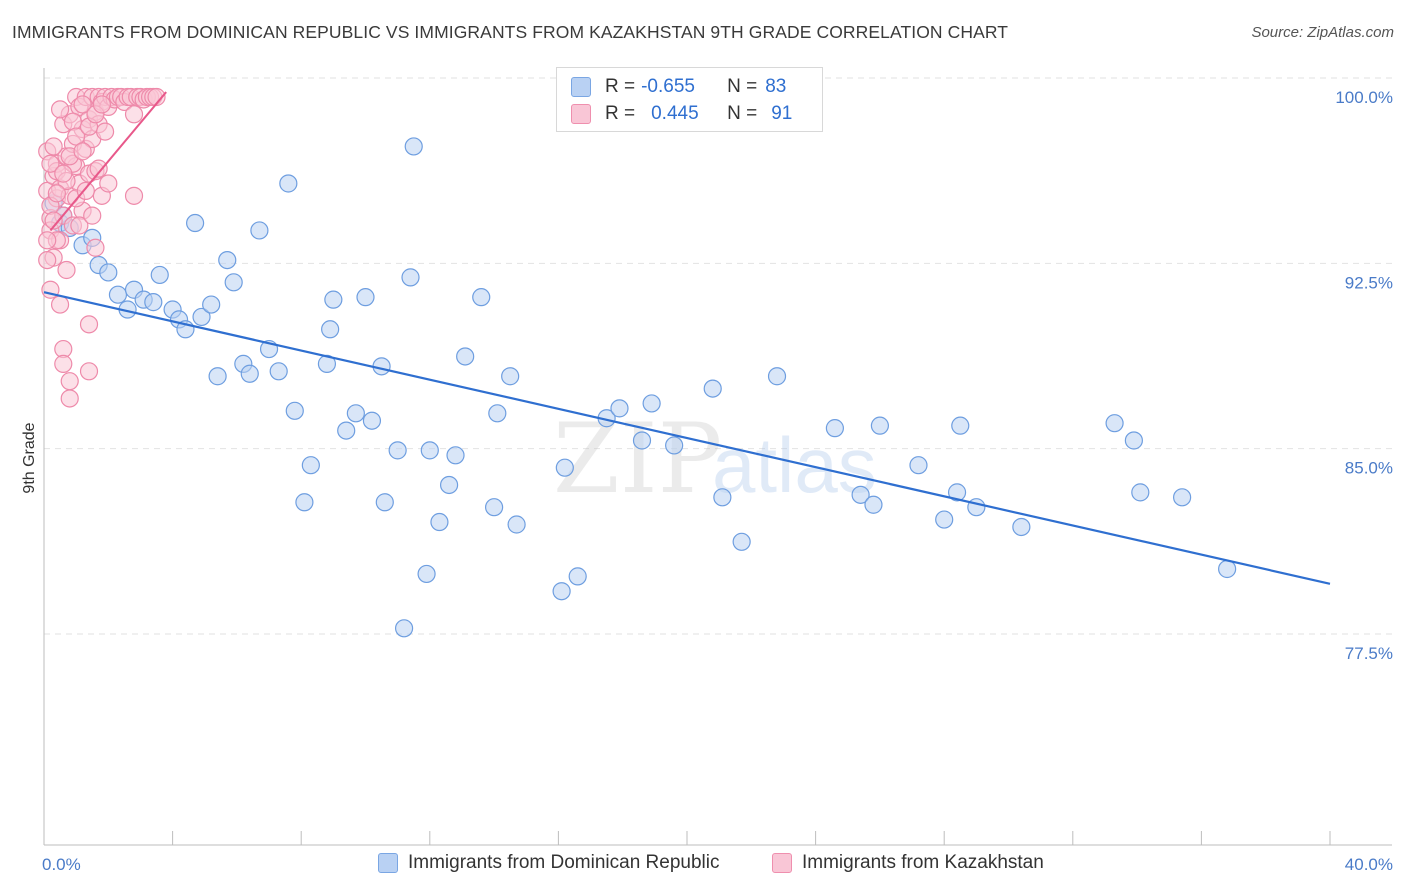  What do you see at coordinates (742, 86) in the screenshot?
I see `legend-n-label: N =` at bounding box center [742, 86].